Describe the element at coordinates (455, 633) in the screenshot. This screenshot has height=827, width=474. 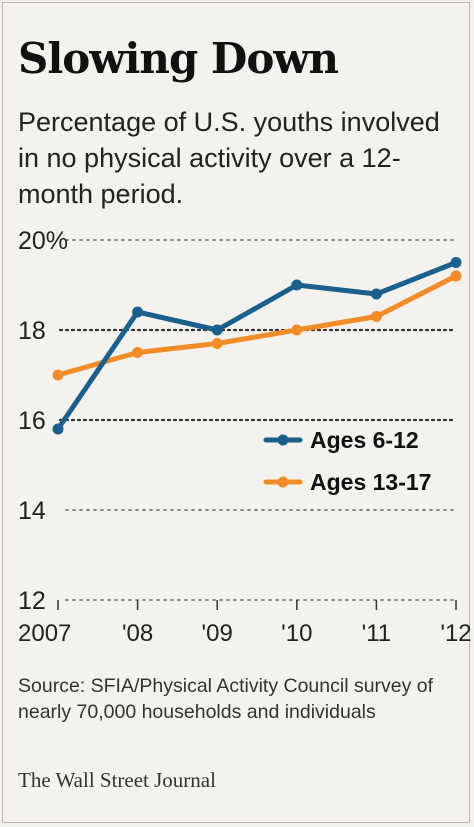
I see `x-tick-label: '12` at that location.